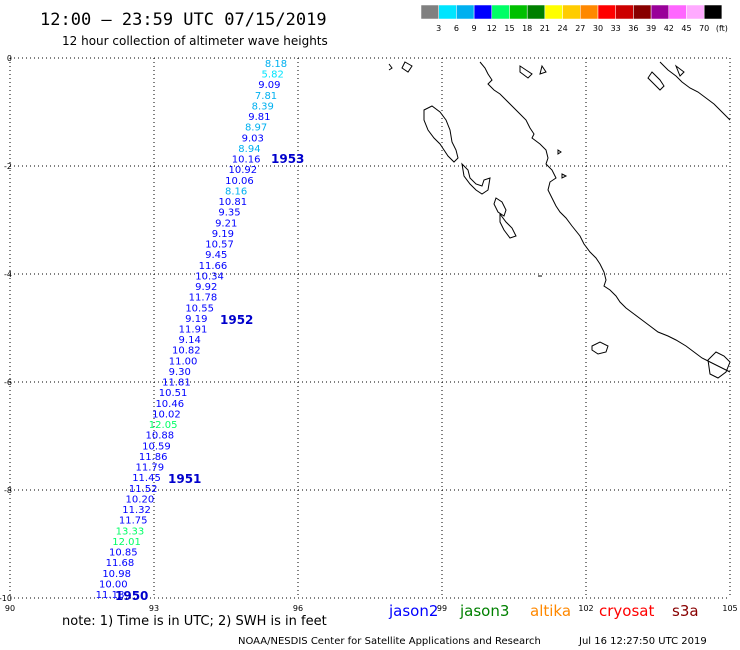 This screenshot has height=650, width=740. What do you see at coordinates (166, 414) in the screenshot?
I see `swh-value: 10.02` at bounding box center [166, 414].